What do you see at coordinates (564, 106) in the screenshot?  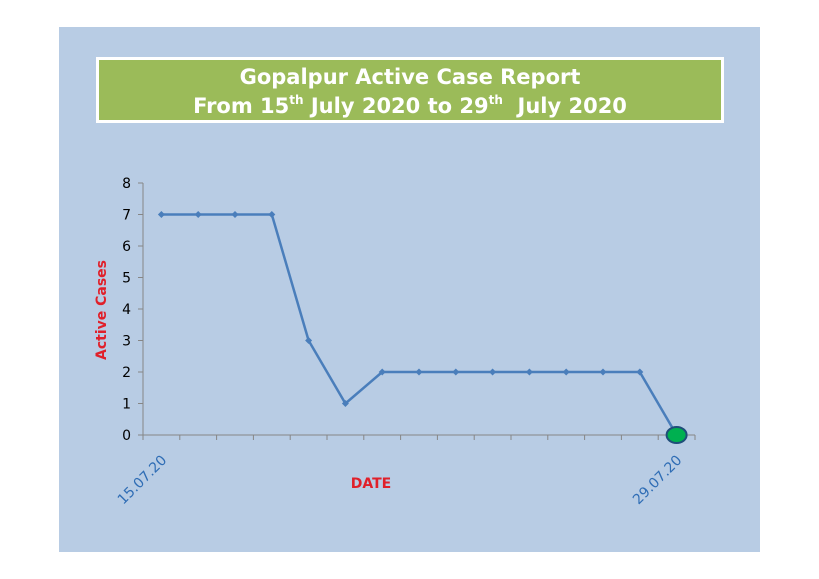 I see `title-part: July 2020` at bounding box center [564, 106].